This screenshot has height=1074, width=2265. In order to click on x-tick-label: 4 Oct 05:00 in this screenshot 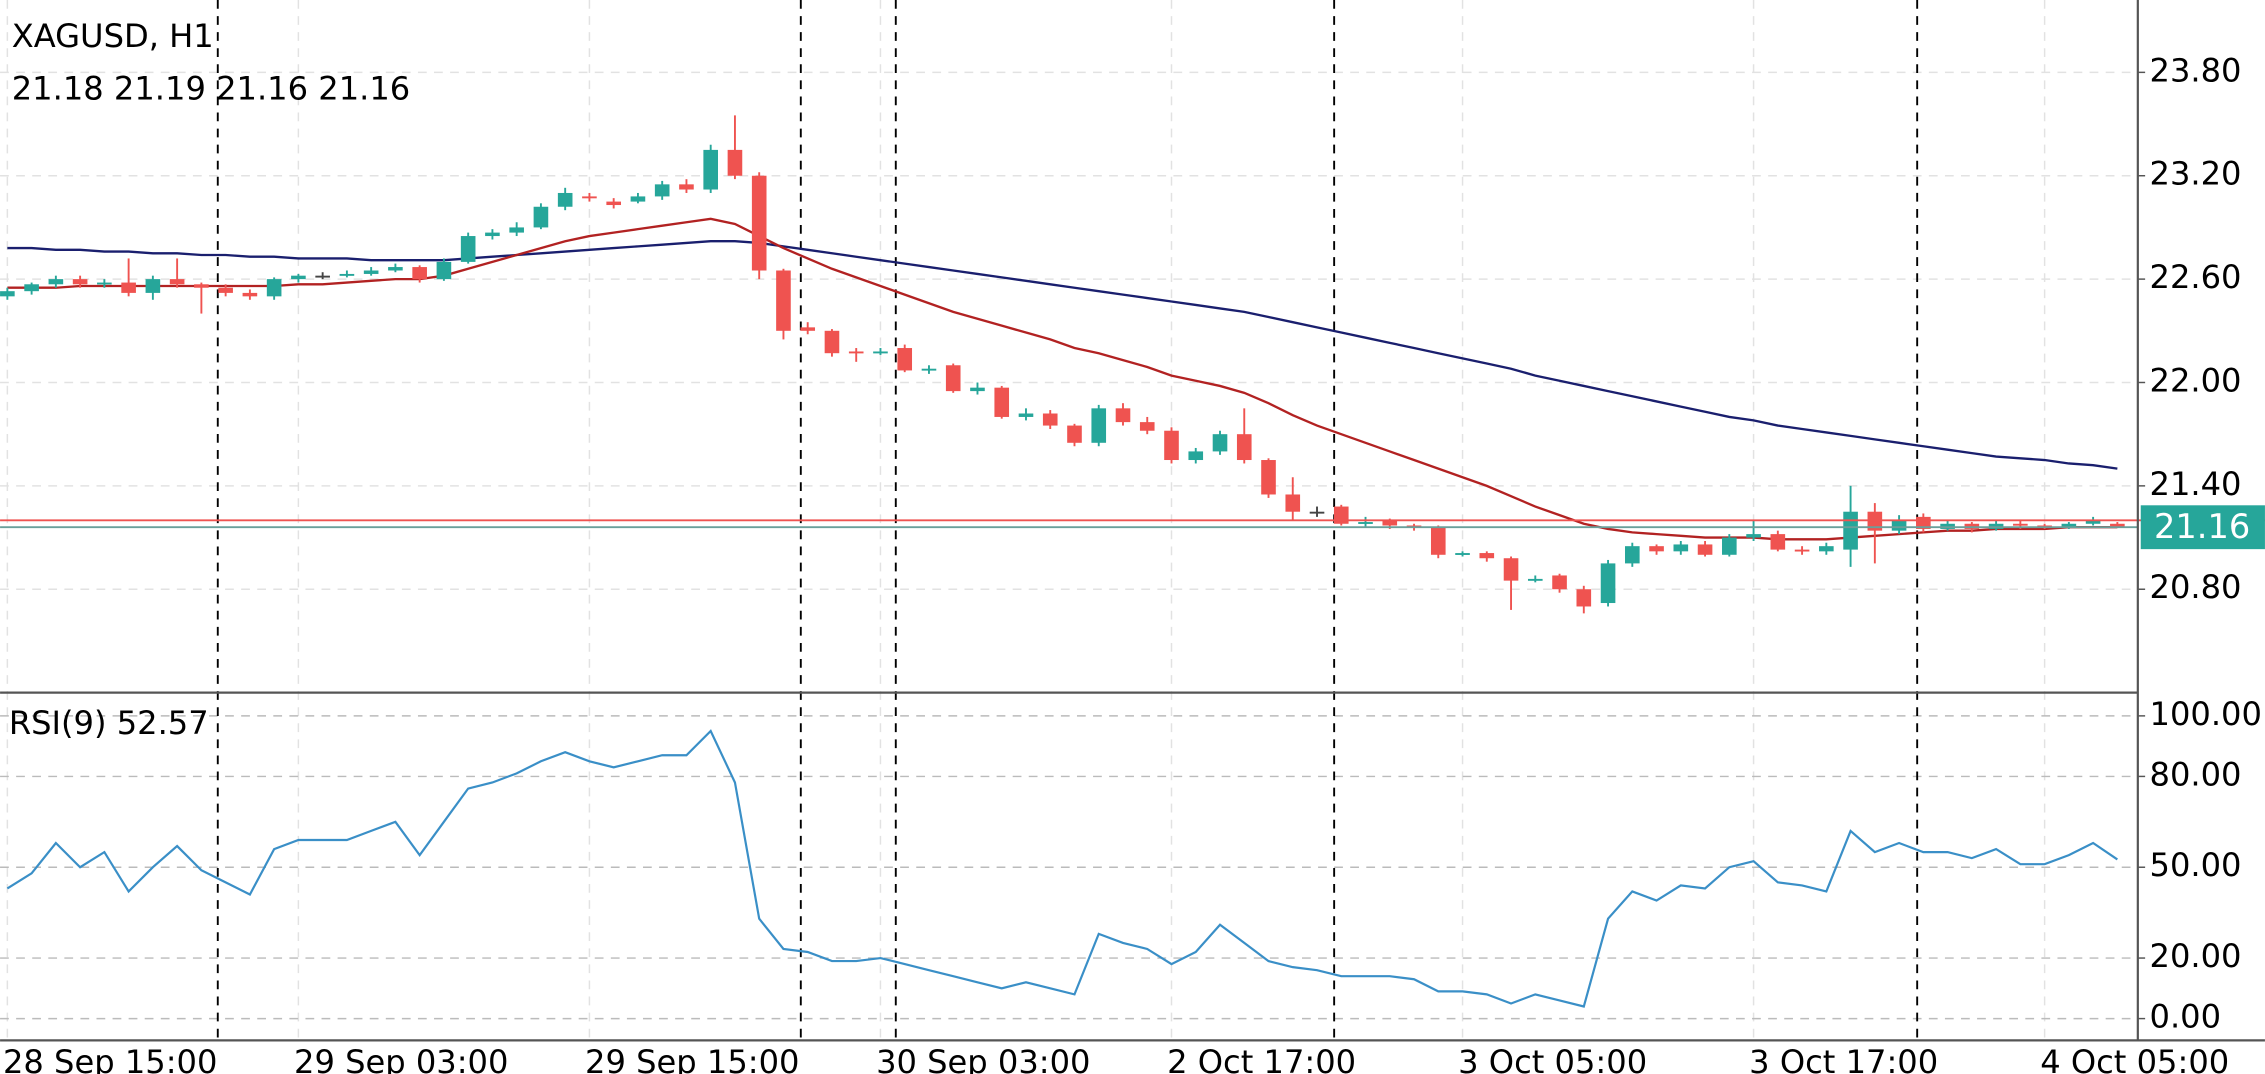, I will do `click(2134, 1058)`.